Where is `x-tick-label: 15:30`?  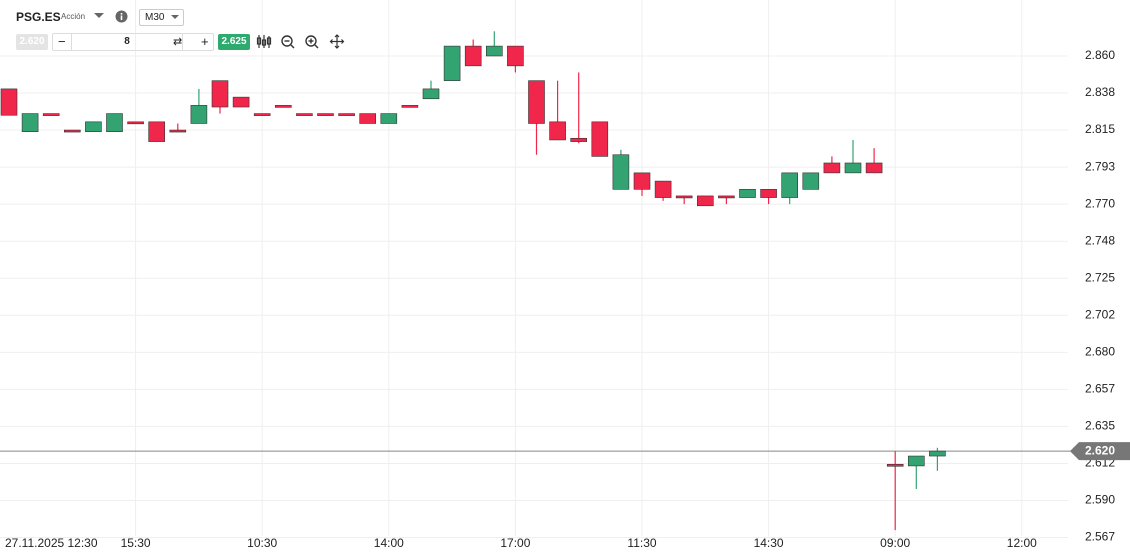 x-tick-label: 15:30 is located at coordinates (136, 543).